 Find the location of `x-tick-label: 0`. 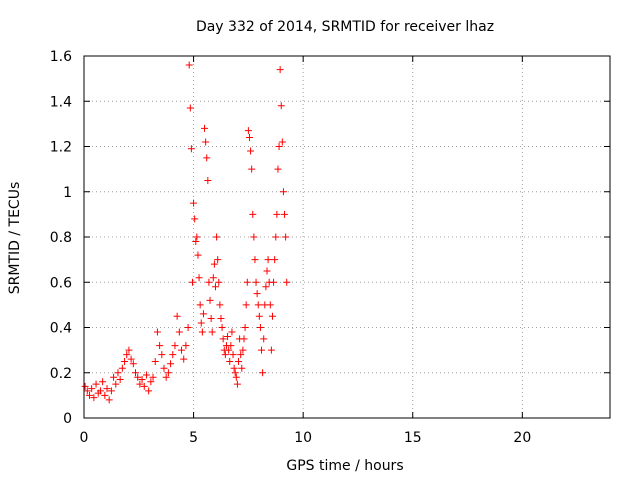

x-tick-label: 0 is located at coordinates (84, 438).